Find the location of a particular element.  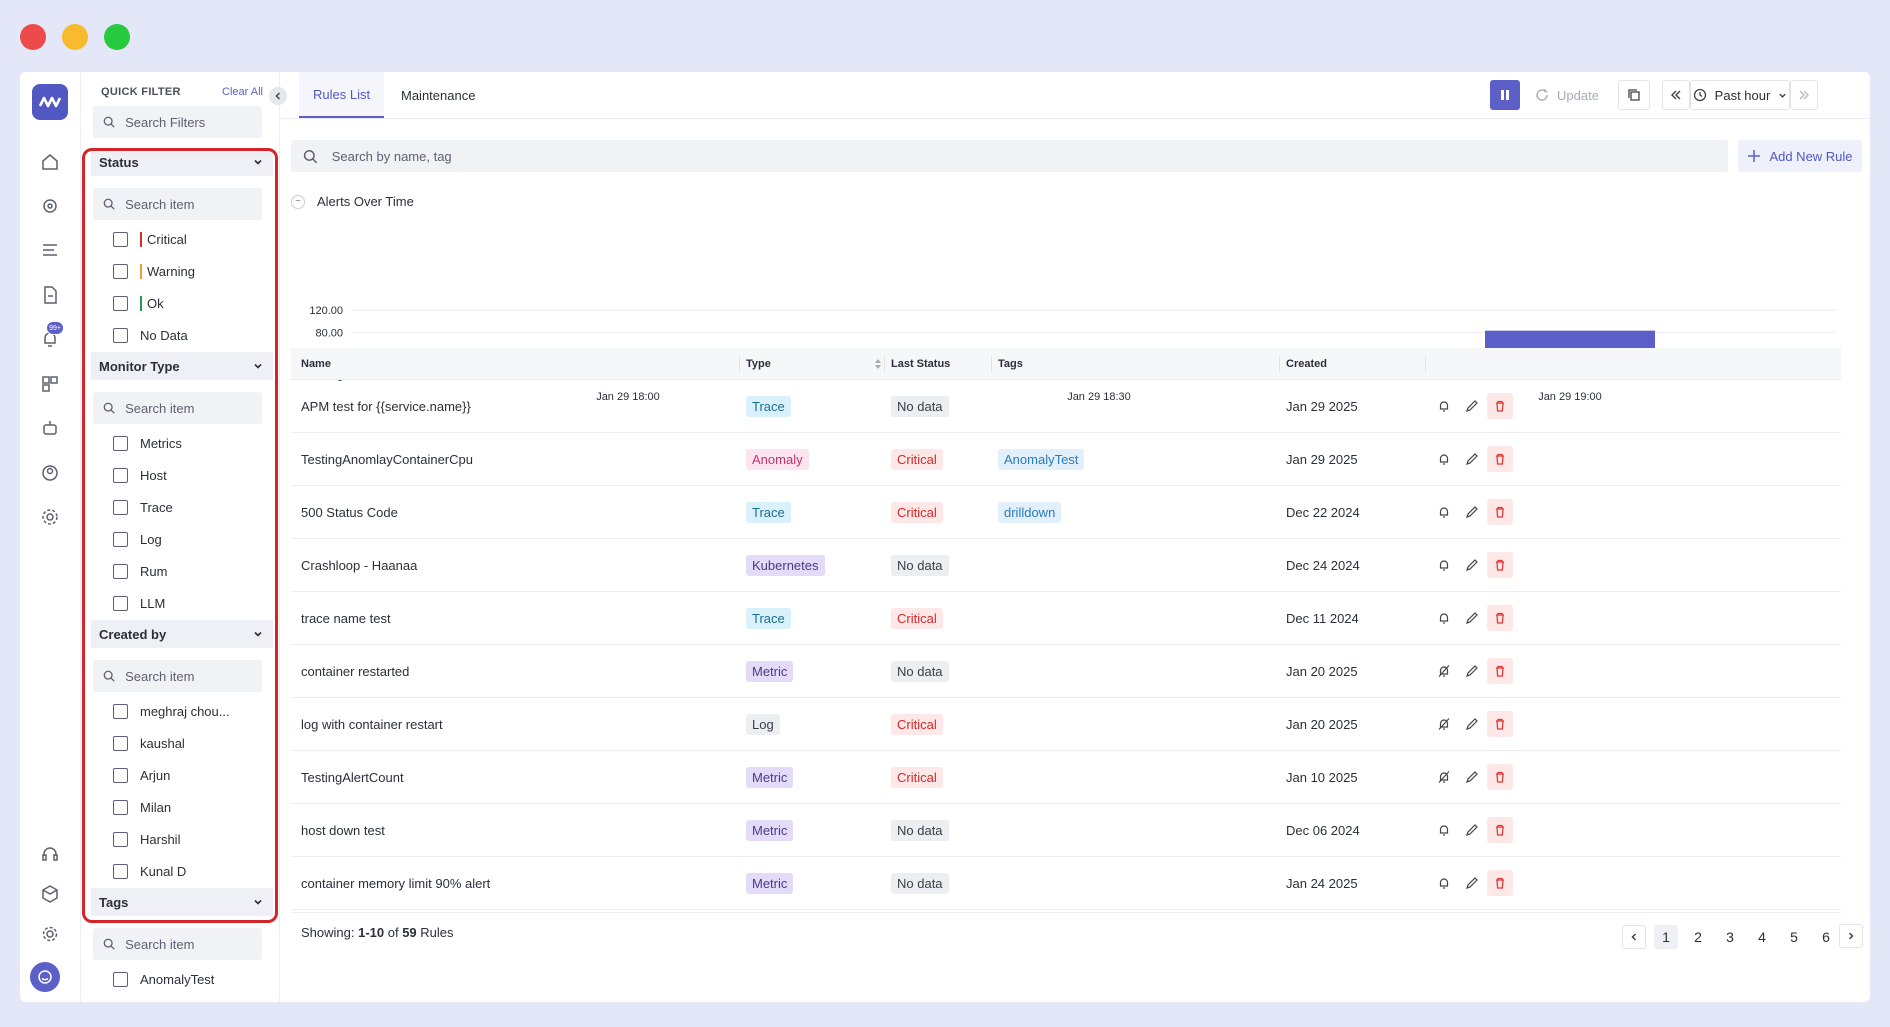

rule-name: host down test is located at coordinates (343, 830).